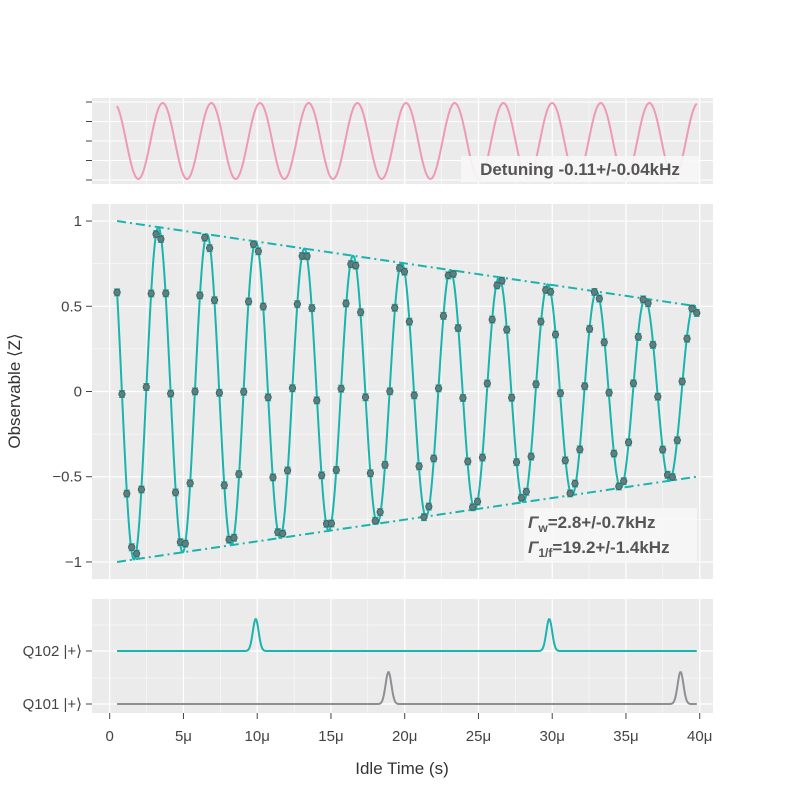 The width and height of the screenshot is (793, 793). I want to click on x-tick-label: 0, so click(110, 736).